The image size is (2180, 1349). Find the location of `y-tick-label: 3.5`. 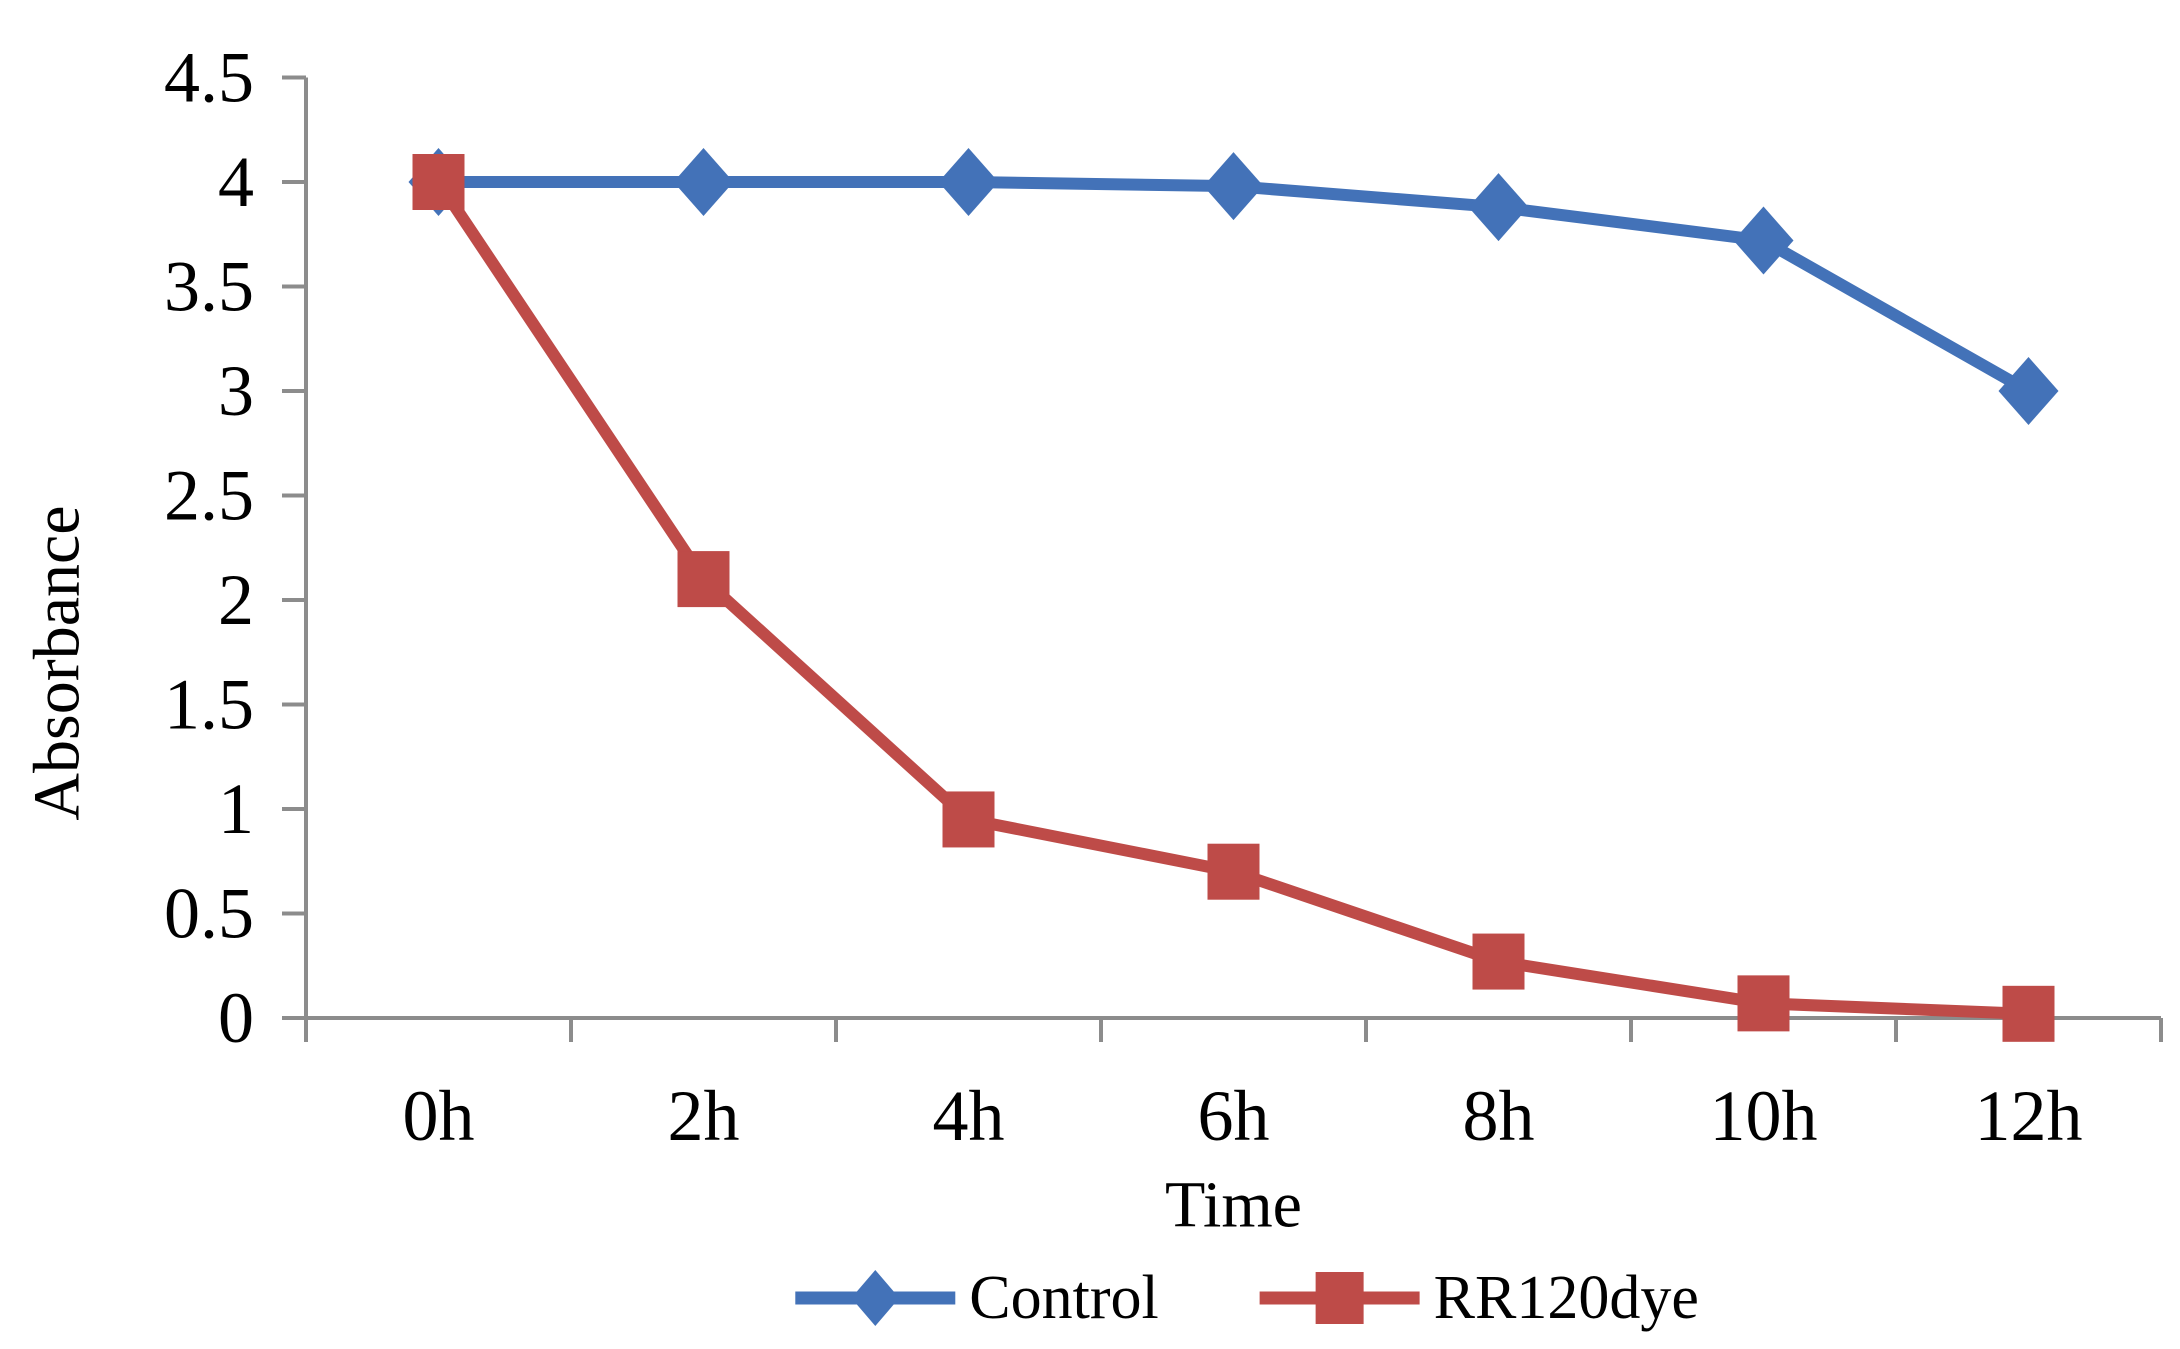

y-tick-label: 3.5 is located at coordinates (209, 287).